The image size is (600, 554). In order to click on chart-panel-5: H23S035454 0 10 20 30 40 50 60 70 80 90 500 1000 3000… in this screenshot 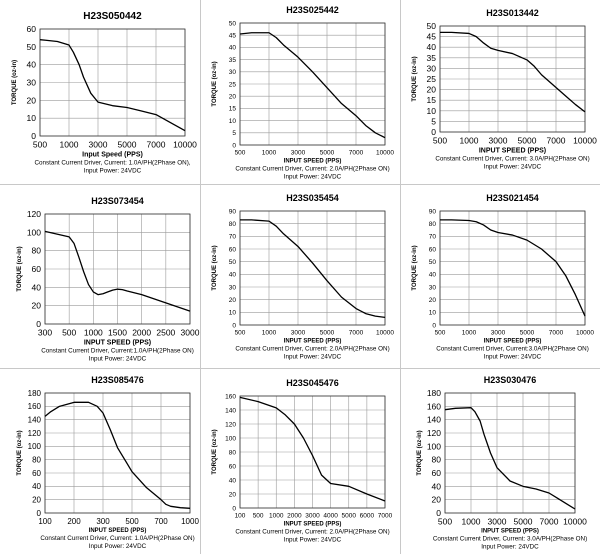, I will do `click(300, 276)`.